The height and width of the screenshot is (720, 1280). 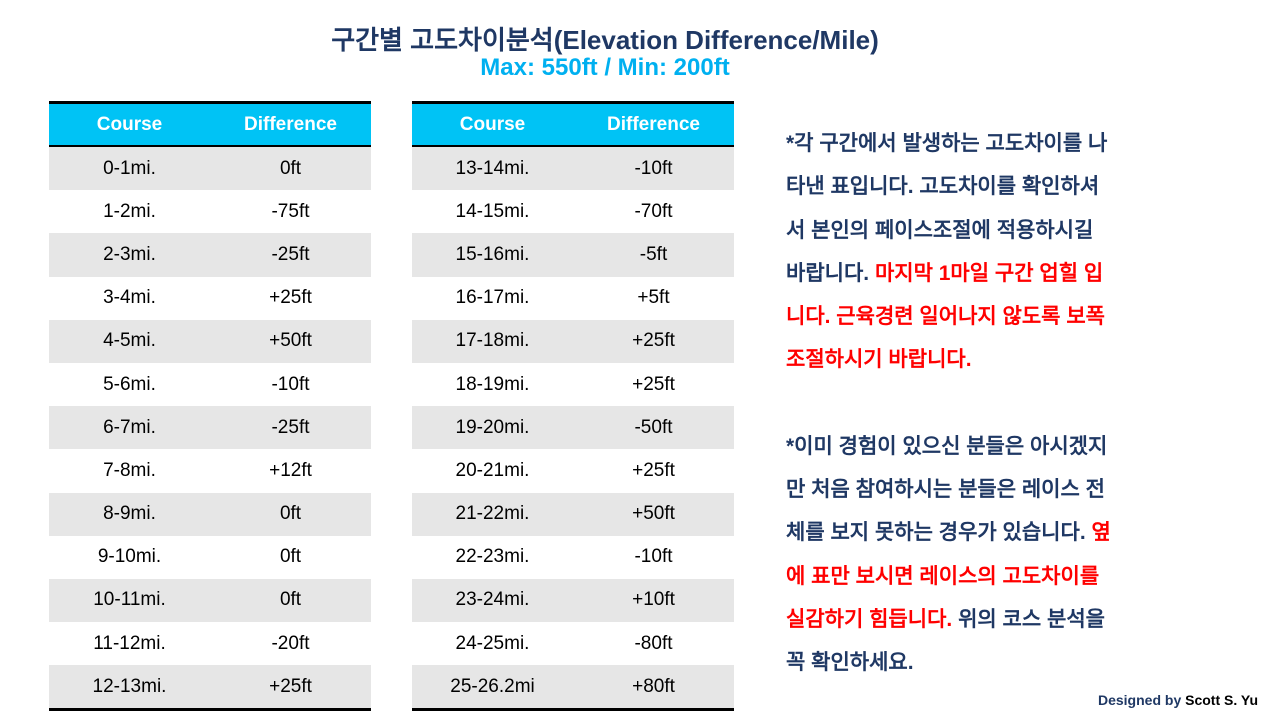 What do you see at coordinates (869, 619) in the screenshot?
I see `note-highlight-text: 실감하기 힘듭니다.` at bounding box center [869, 619].